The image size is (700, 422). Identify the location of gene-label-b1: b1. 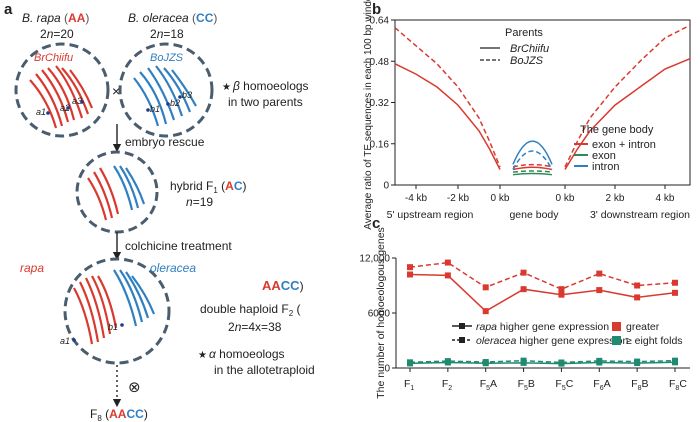
(155, 109).